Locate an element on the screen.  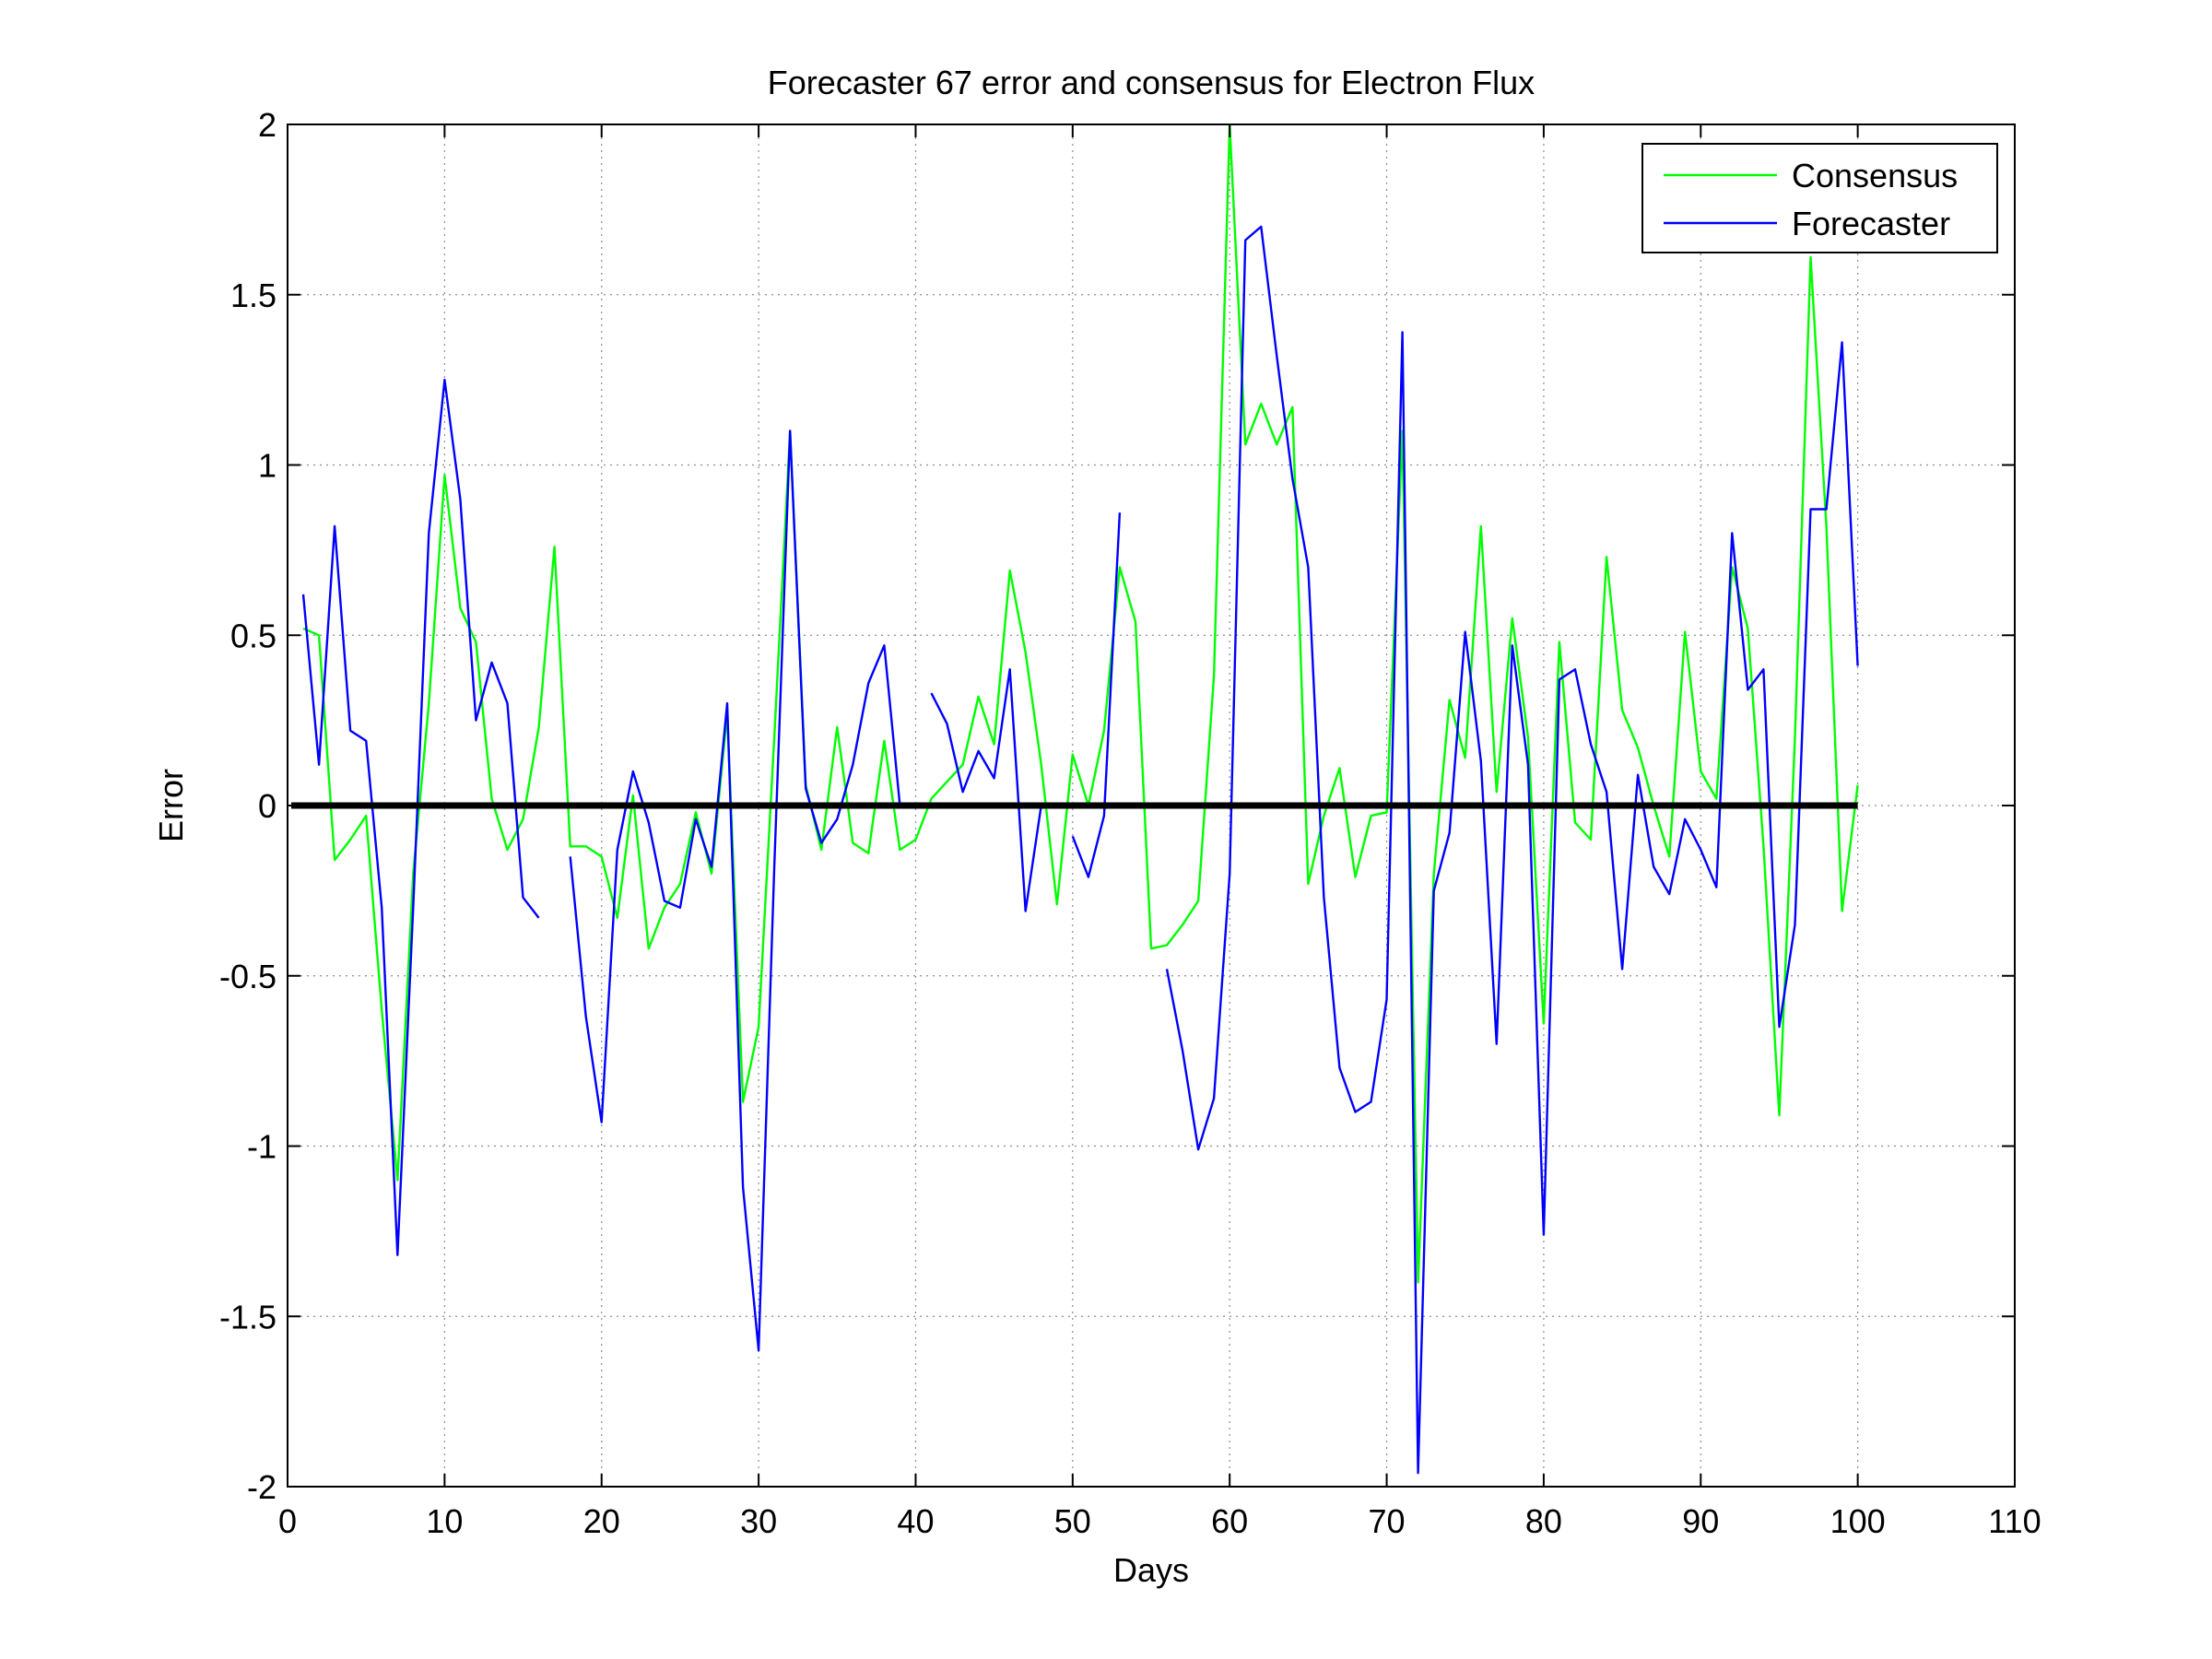
x-tick-label: 0 is located at coordinates (287, 1521).